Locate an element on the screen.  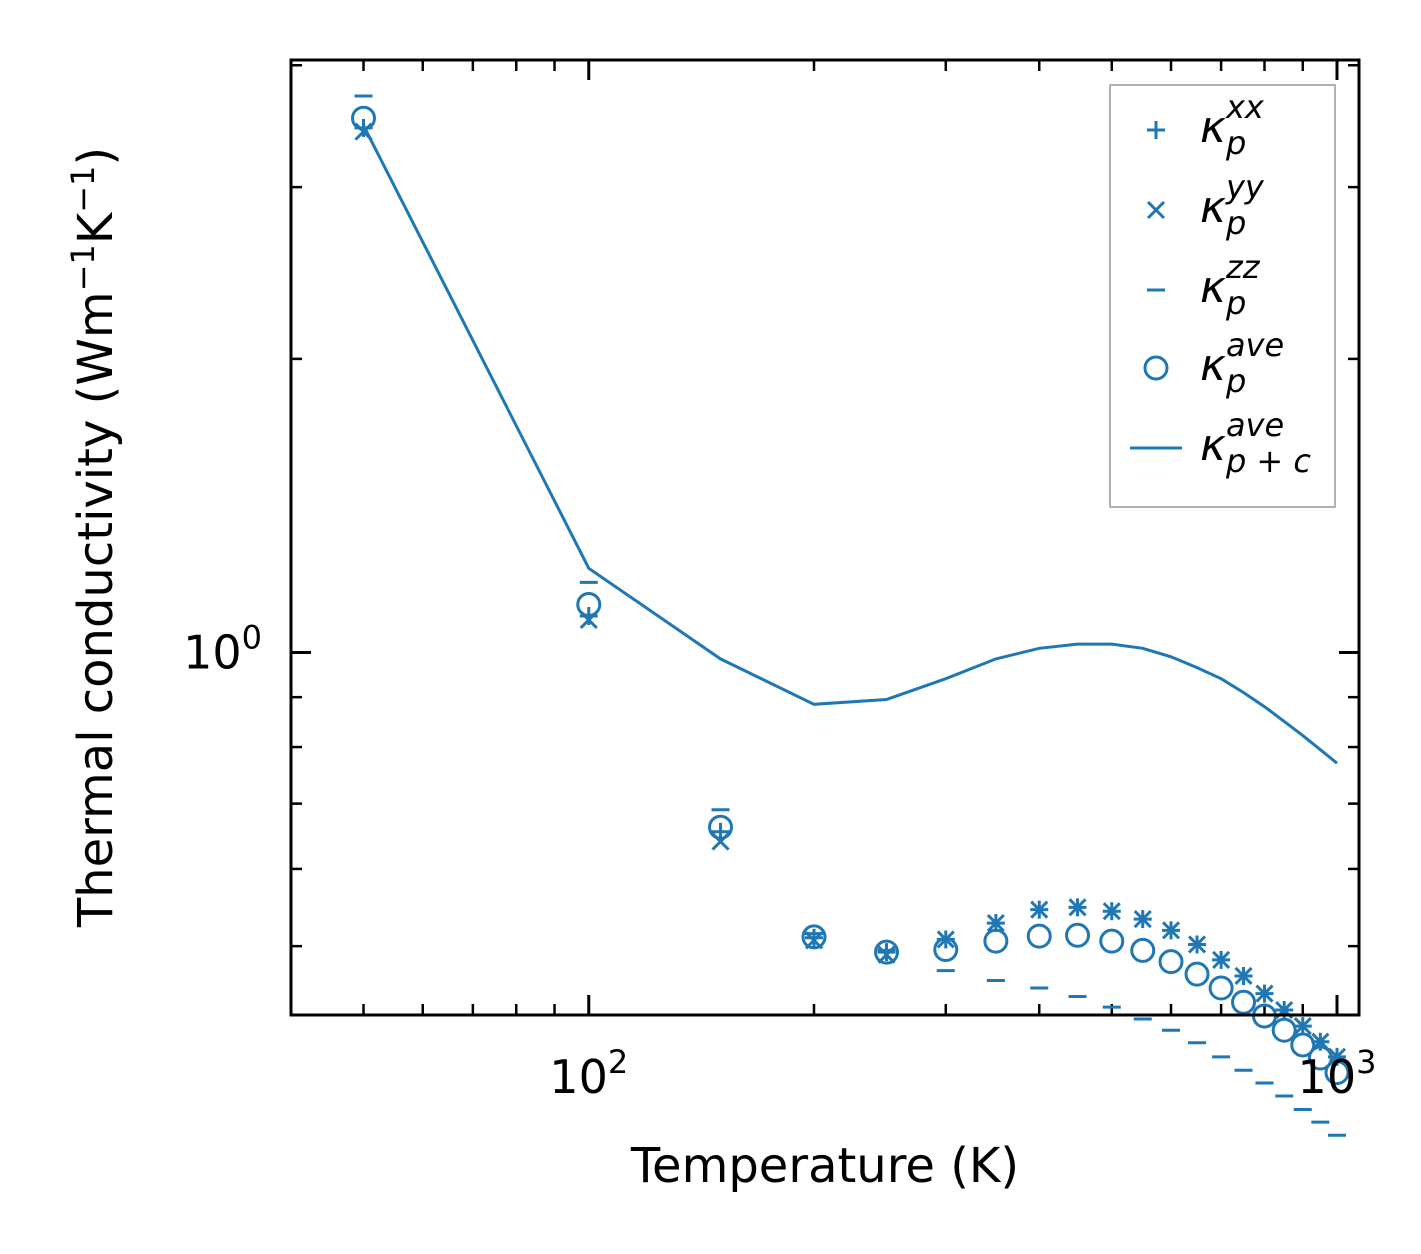
legend-label-sup: zz is located at coordinates (1243, 267).